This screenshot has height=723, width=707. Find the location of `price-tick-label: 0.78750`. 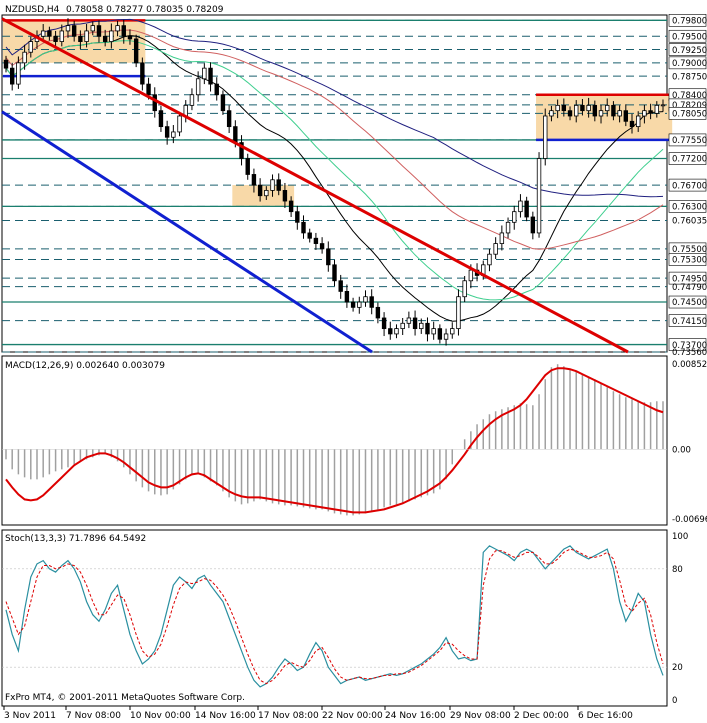

price-tick-label: 0.78750 is located at coordinates (689, 77).